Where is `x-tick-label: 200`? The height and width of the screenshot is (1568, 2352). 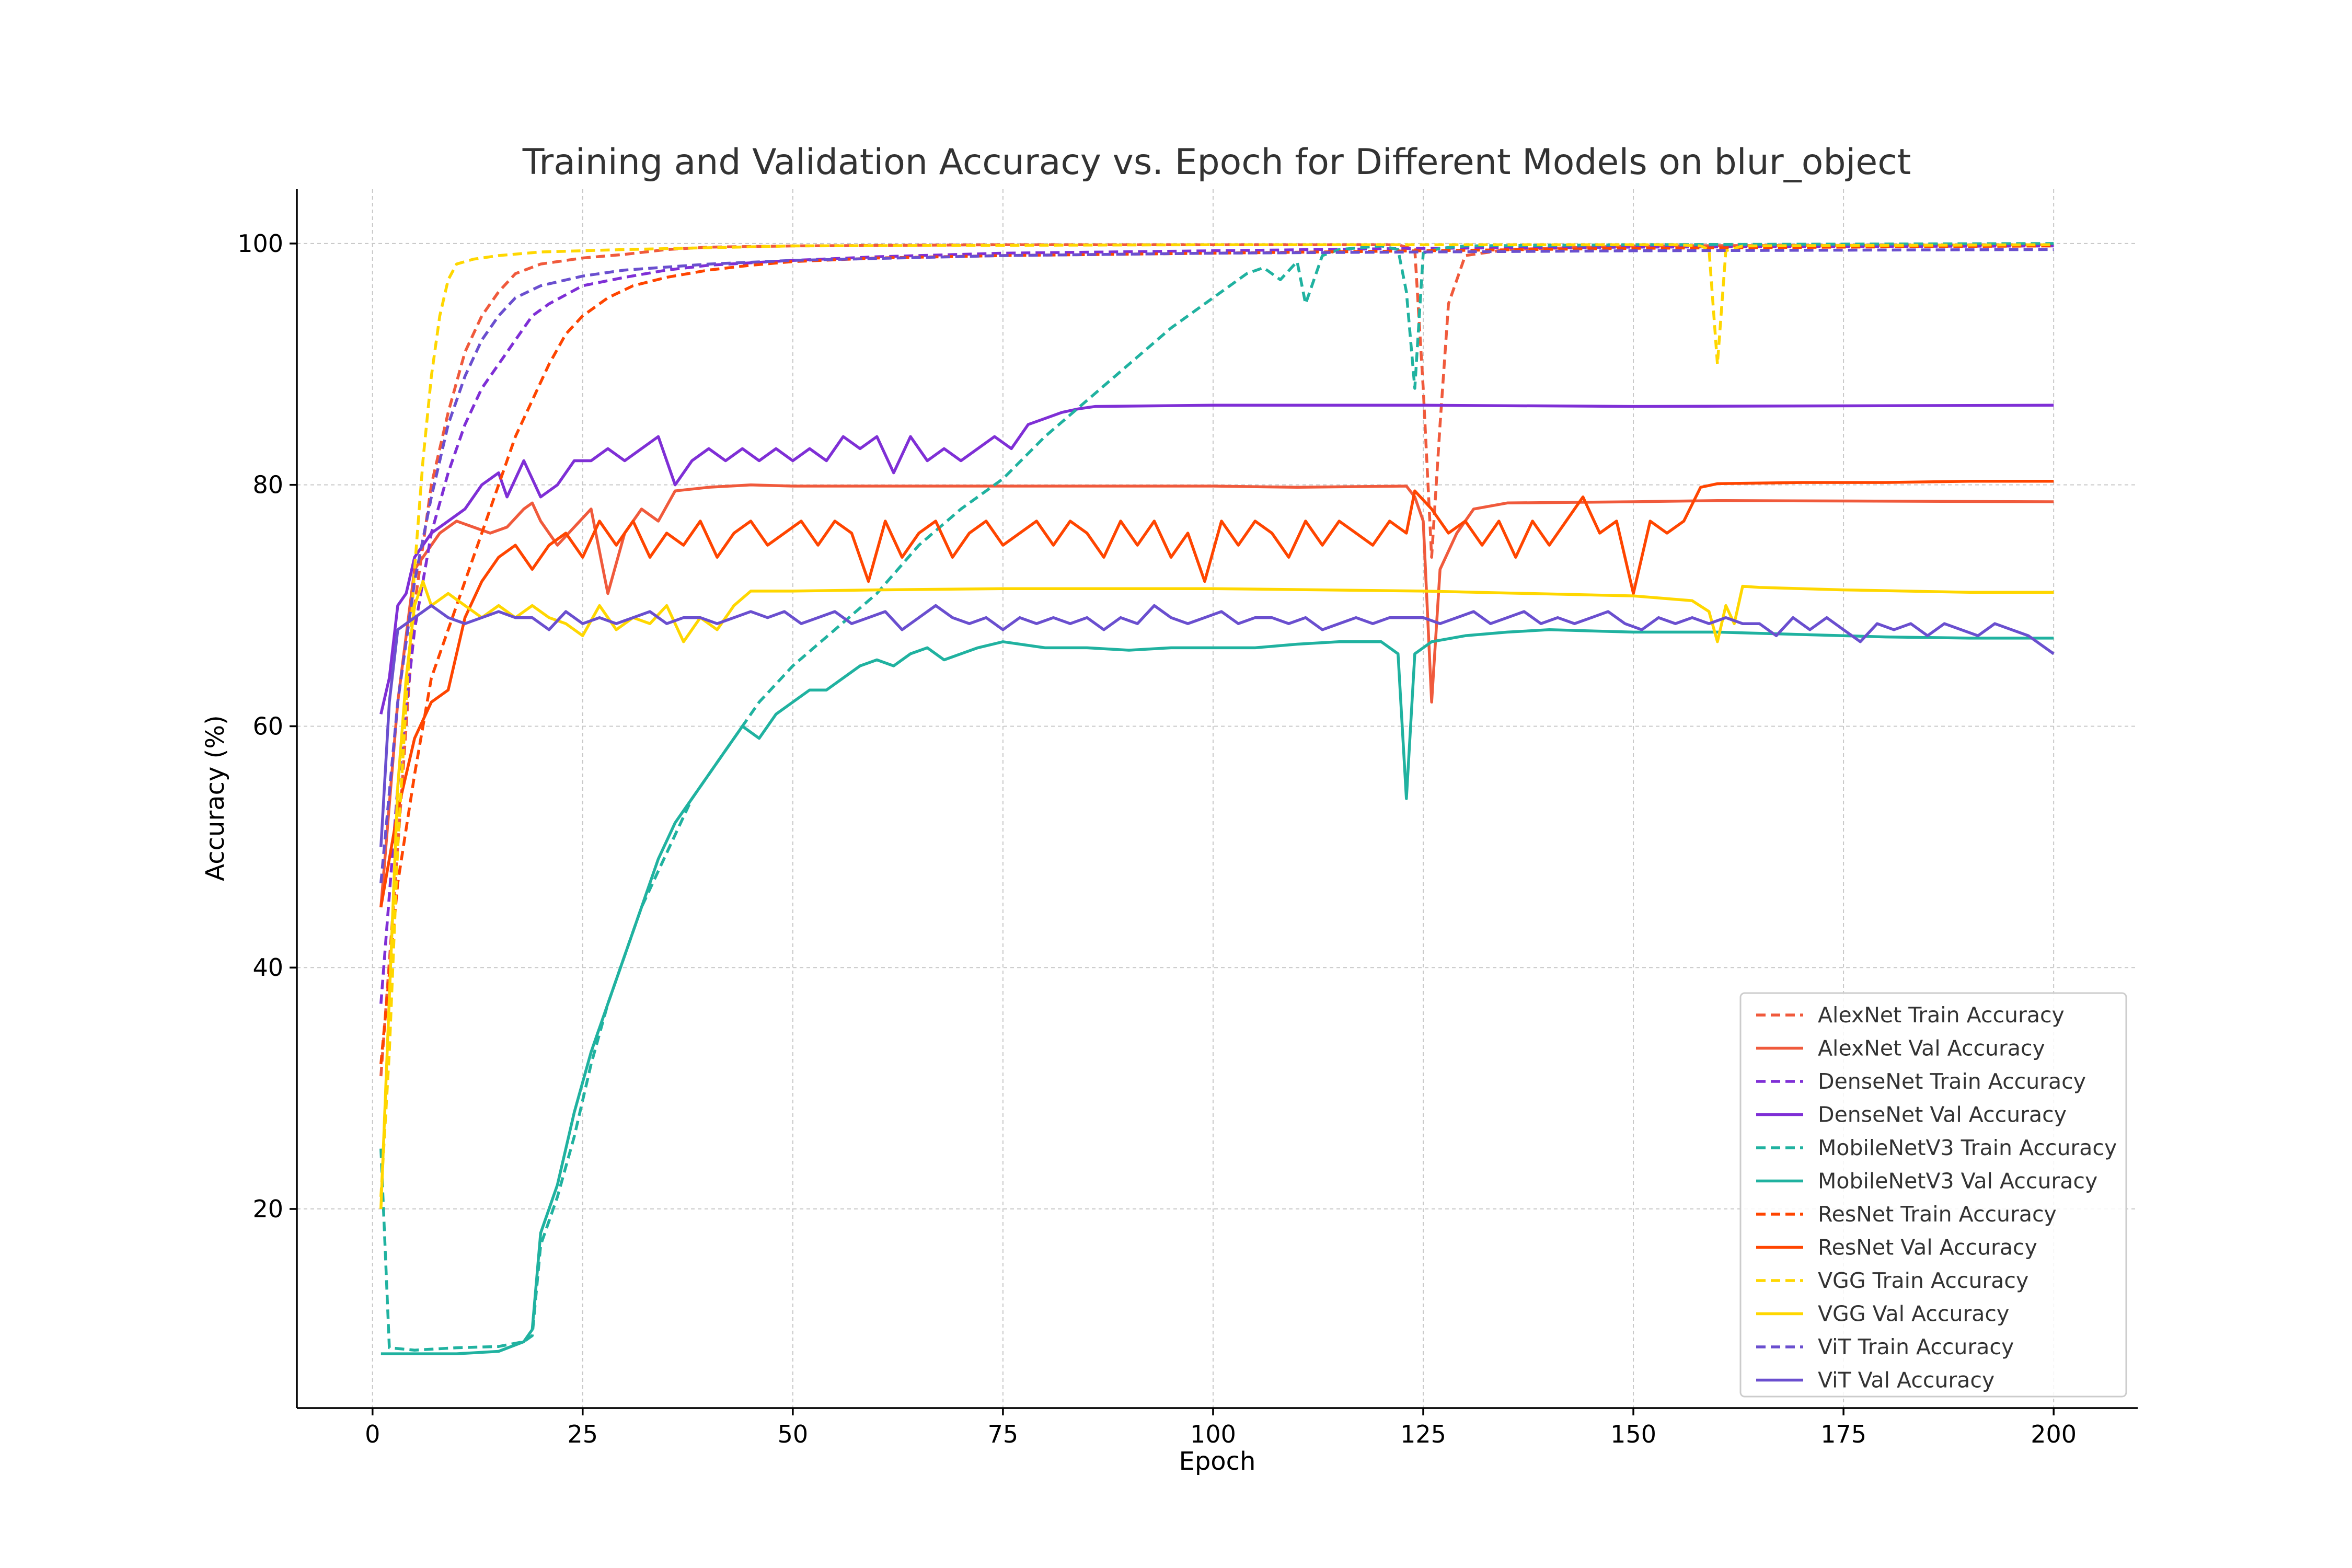
x-tick-label: 200 is located at coordinates (2054, 1434).